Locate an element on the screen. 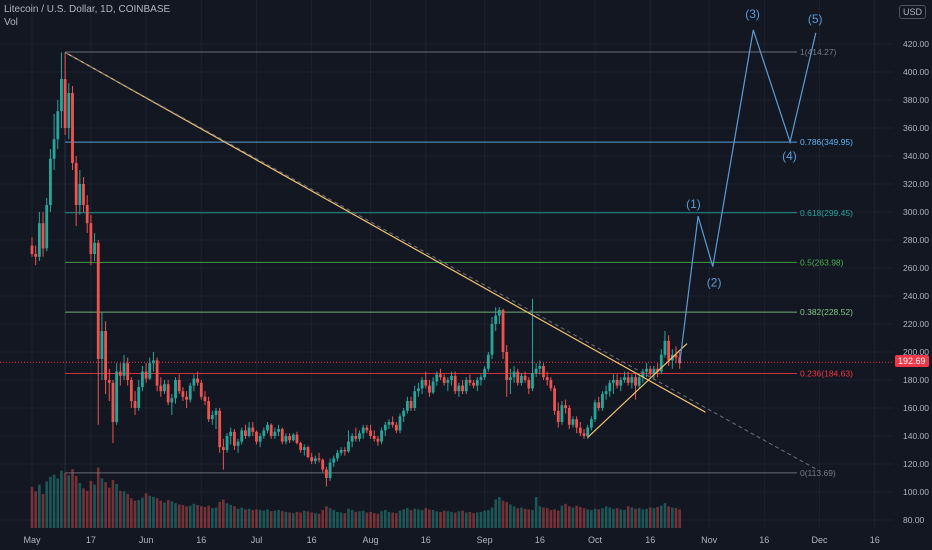  time-axis: May 17 Jun 16 Jul 16 Aug 16 Sep 16 Oct 16 Nov 16 Dec 16 is located at coordinates (466, 539).